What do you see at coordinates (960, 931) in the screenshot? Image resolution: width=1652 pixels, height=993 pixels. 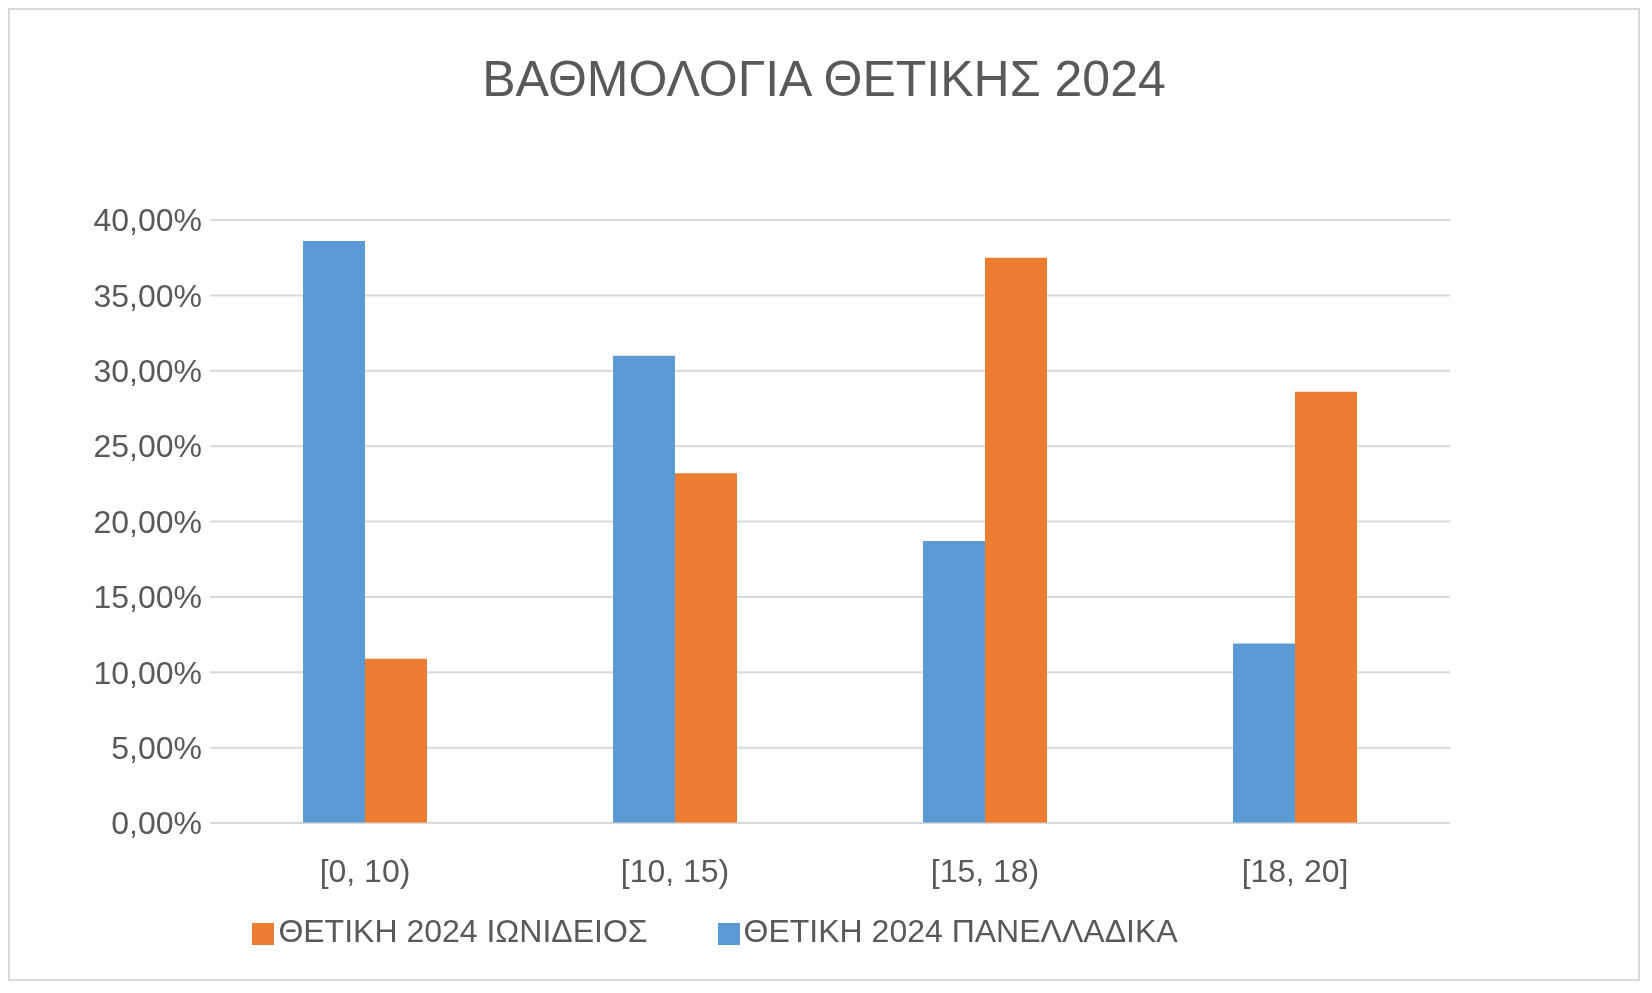 I see `legend-label: ΘΕΤΙΚΗ 2024 ΠΑΝΕΛΛΑΔΙΚΑ` at bounding box center [960, 931].